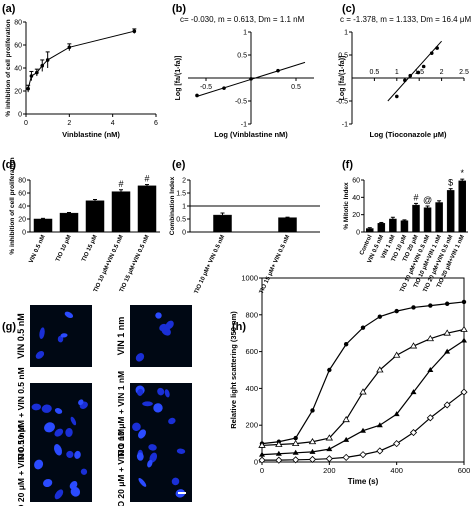  What do you see at coordinates (121, 414) in the screenshot?
I see `micrograph-label-4: TIO 10 μM + VIN 1 nM` at bounding box center [121, 414].